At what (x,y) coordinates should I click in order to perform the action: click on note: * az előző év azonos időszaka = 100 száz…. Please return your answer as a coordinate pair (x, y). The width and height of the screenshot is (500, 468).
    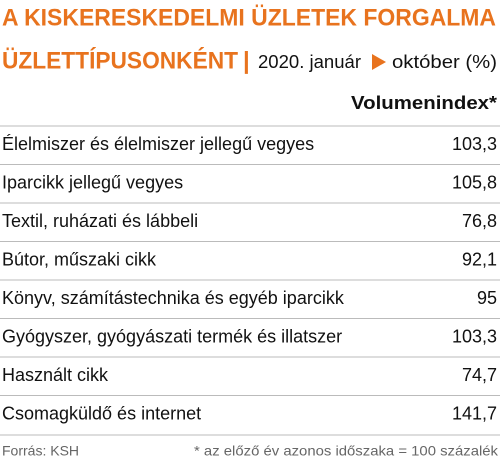
    Looking at the image, I should click on (346, 451).